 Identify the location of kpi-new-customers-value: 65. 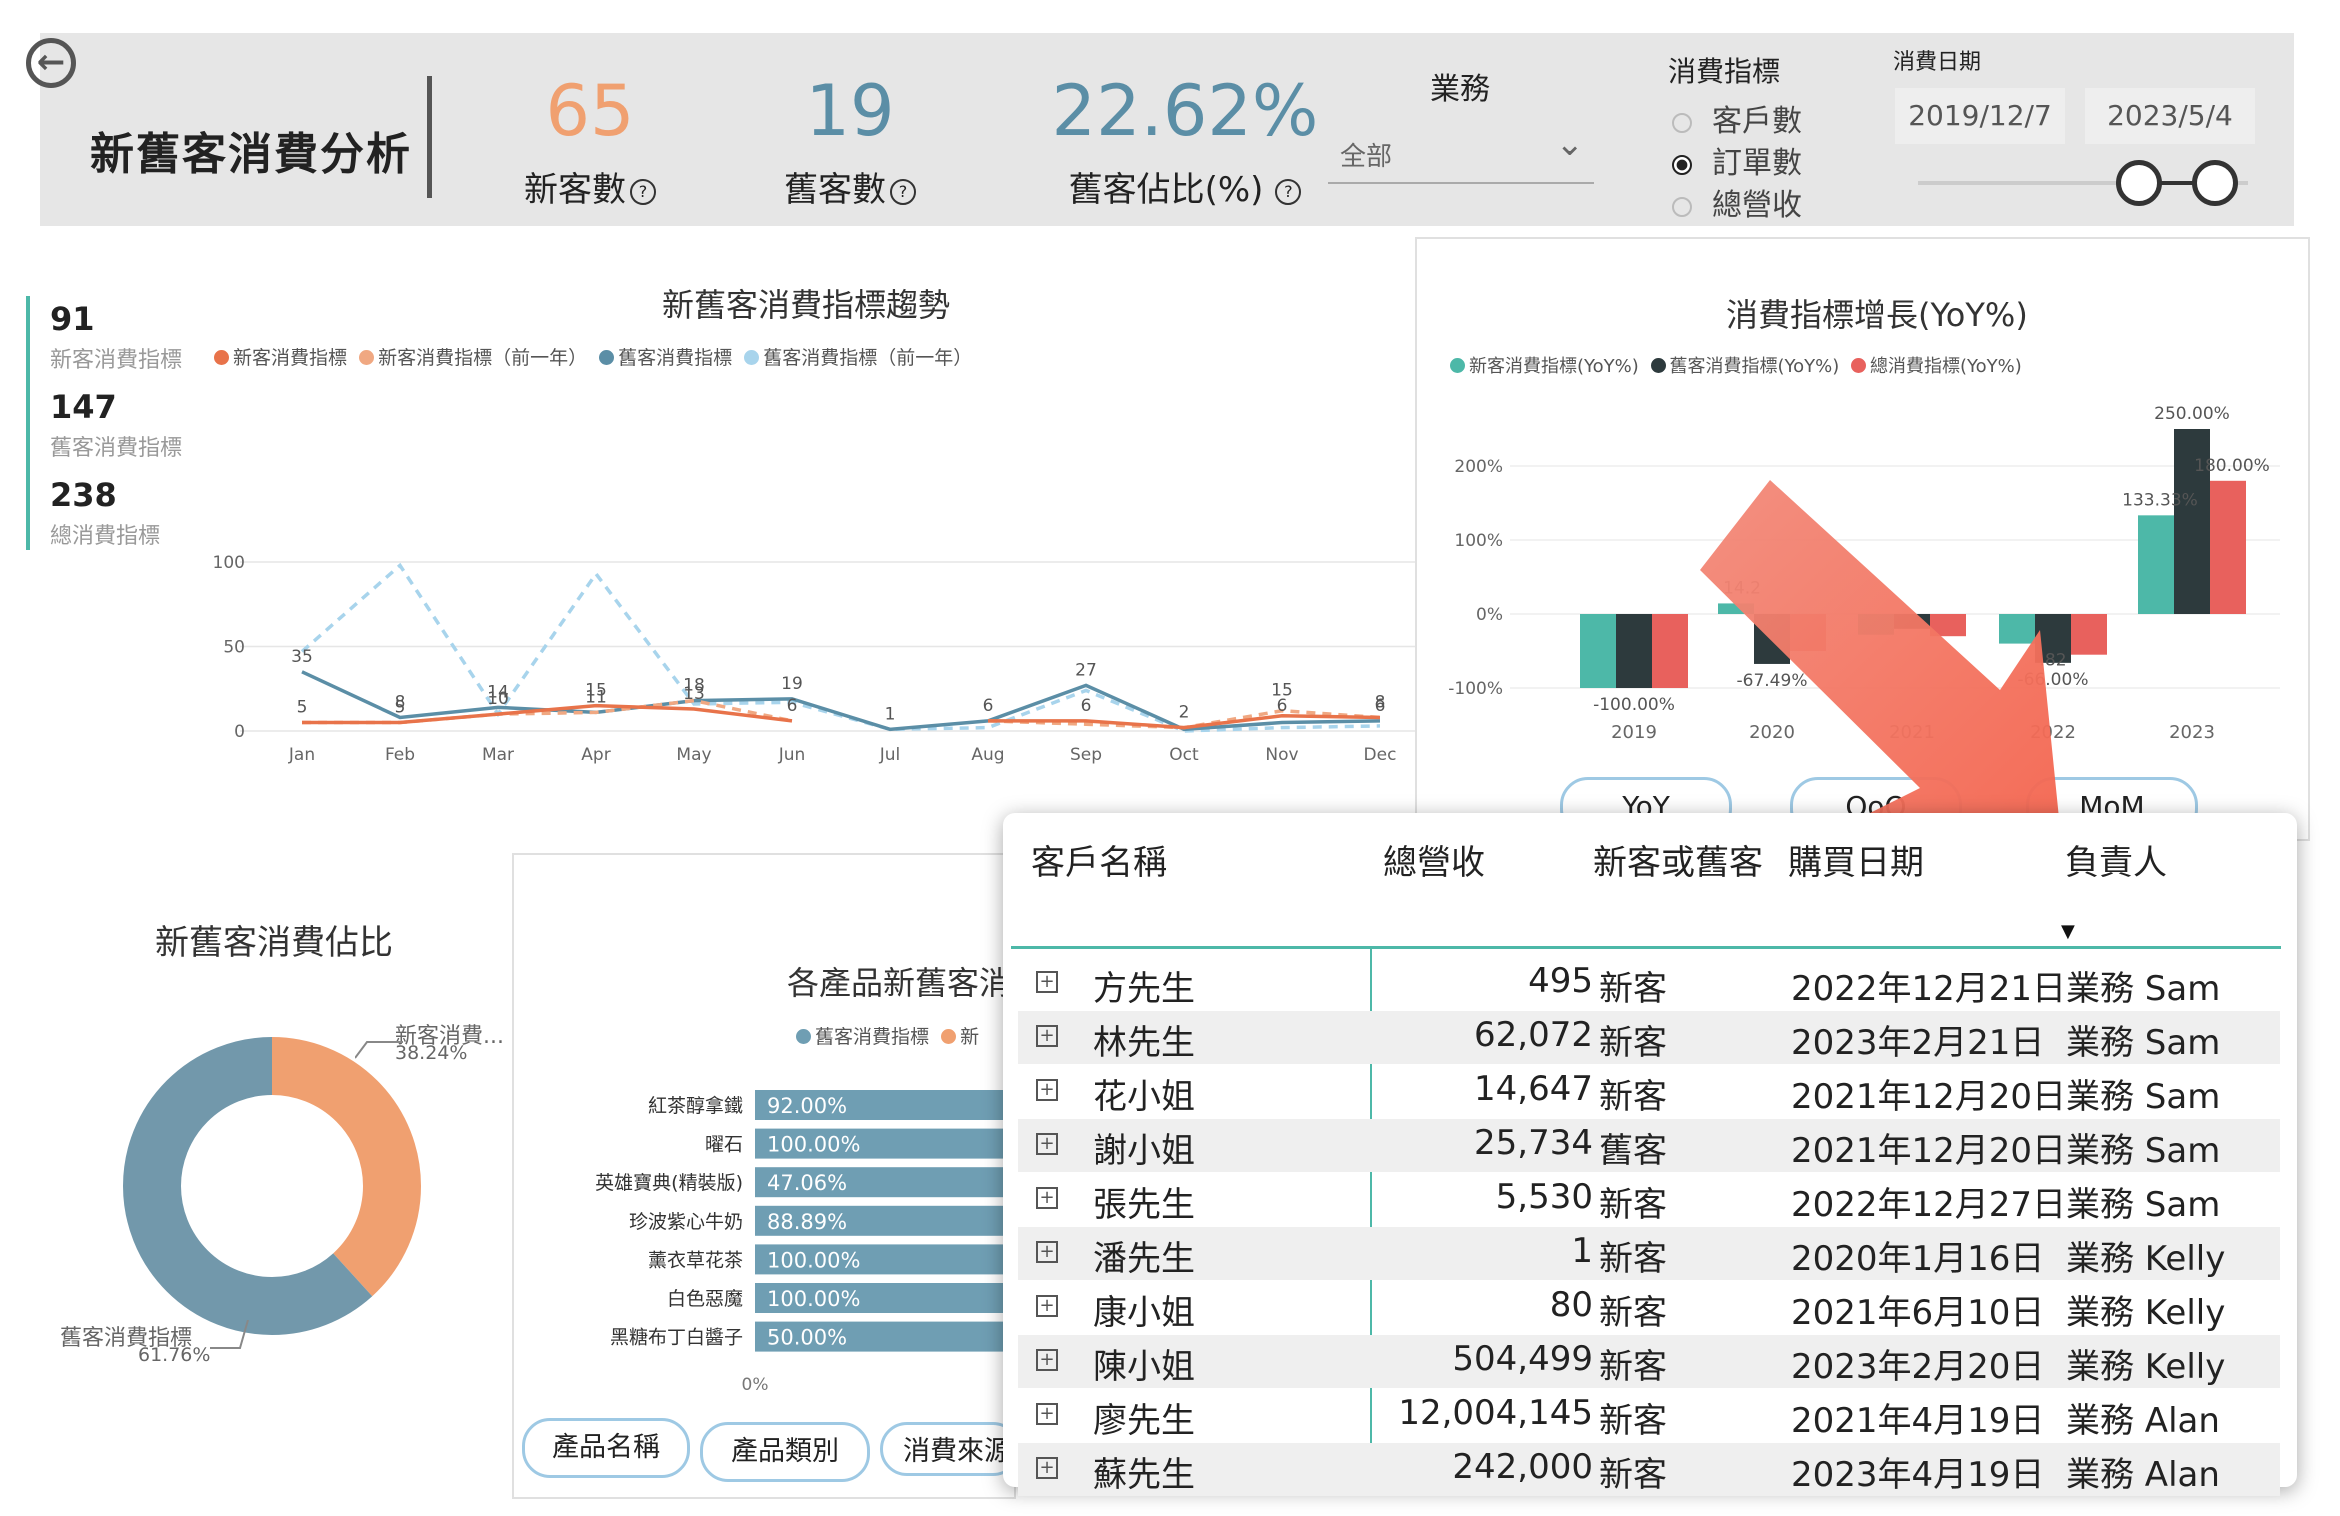
(590, 111).